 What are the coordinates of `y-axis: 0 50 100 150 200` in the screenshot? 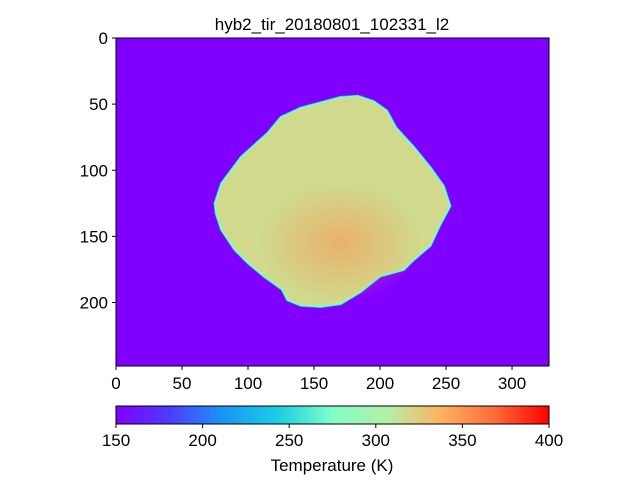 It's located at (98, 171).